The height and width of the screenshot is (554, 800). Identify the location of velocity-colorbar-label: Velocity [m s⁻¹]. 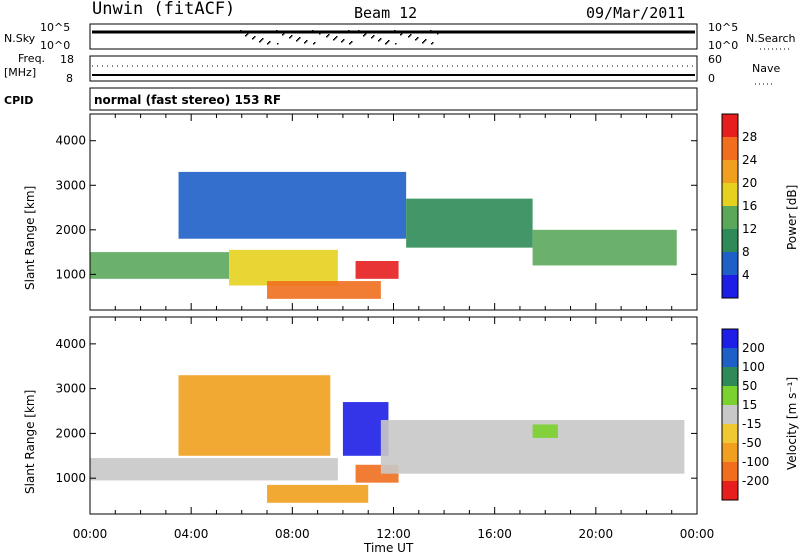
(792, 423).